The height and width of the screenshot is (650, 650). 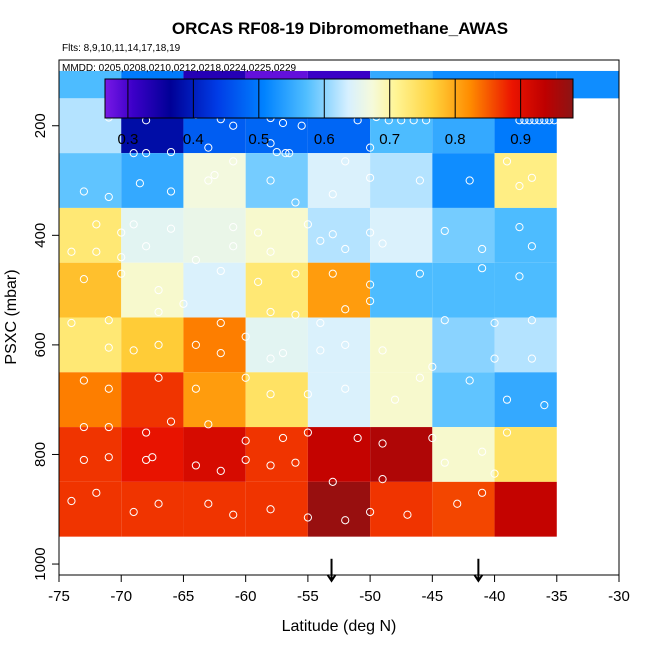 I want to click on y-tick-label: 1000, so click(x=40, y=563).